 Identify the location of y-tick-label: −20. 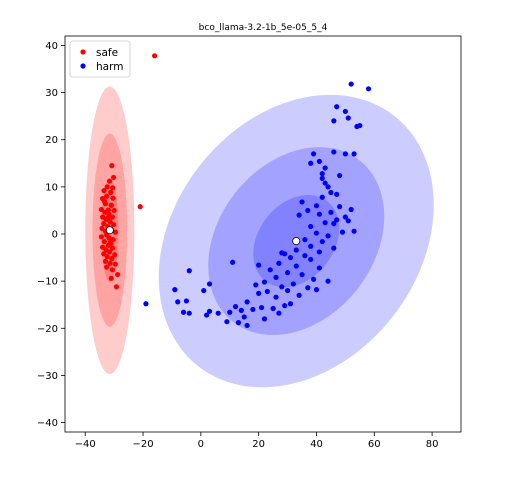
(47, 329).